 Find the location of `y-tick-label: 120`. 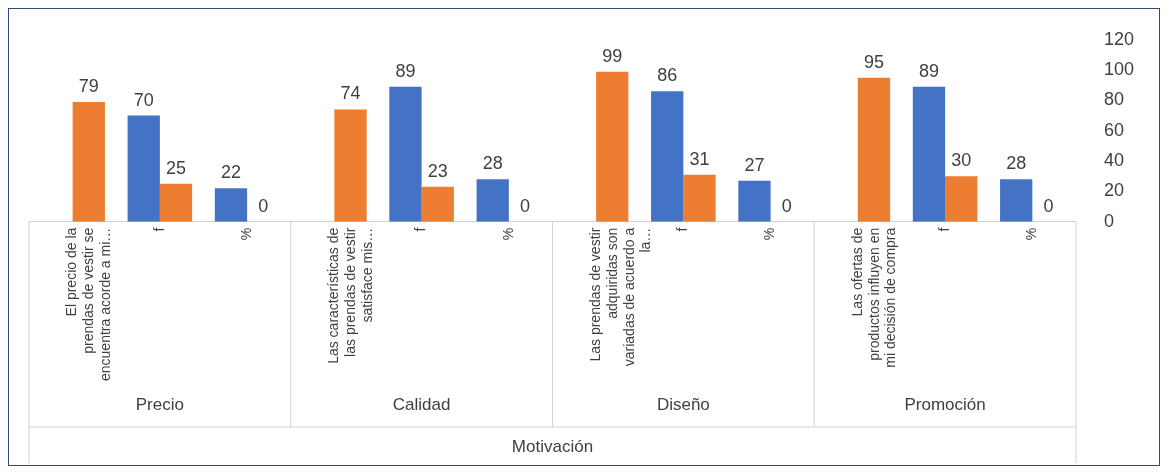

y-tick-label: 120 is located at coordinates (1119, 38).